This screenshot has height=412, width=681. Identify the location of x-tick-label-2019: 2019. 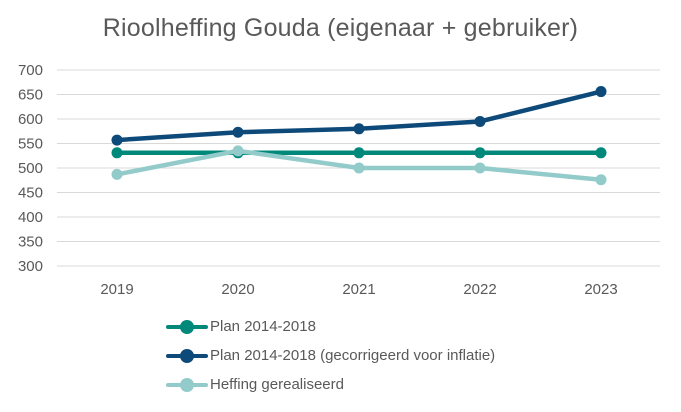
(116, 289).